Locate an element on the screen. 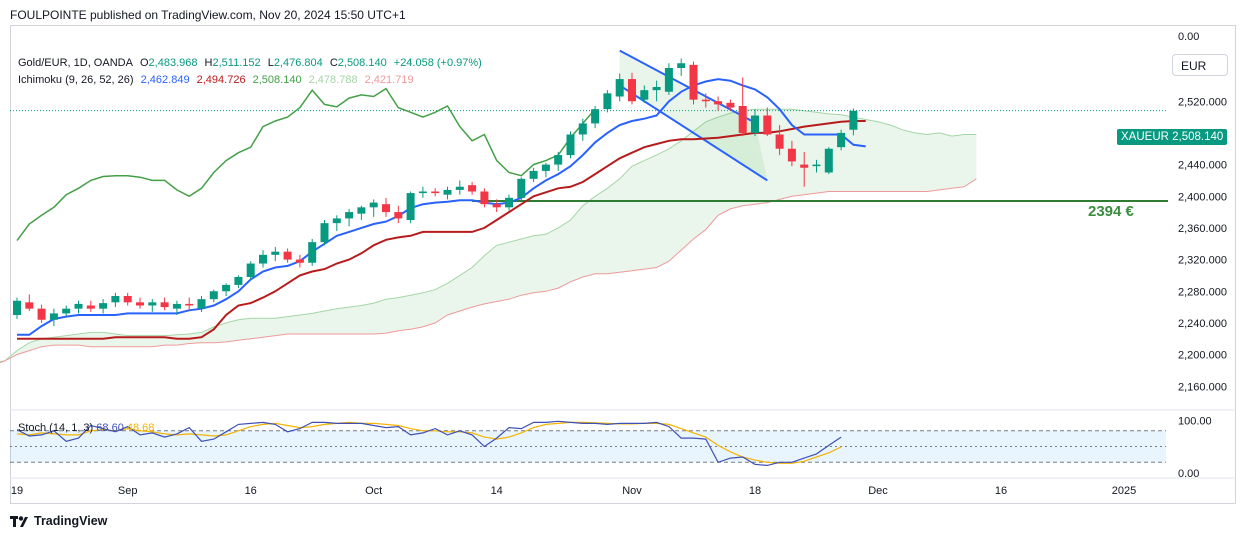  symbol-tag-price: 2,508.140 is located at coordinates (1198, 137).